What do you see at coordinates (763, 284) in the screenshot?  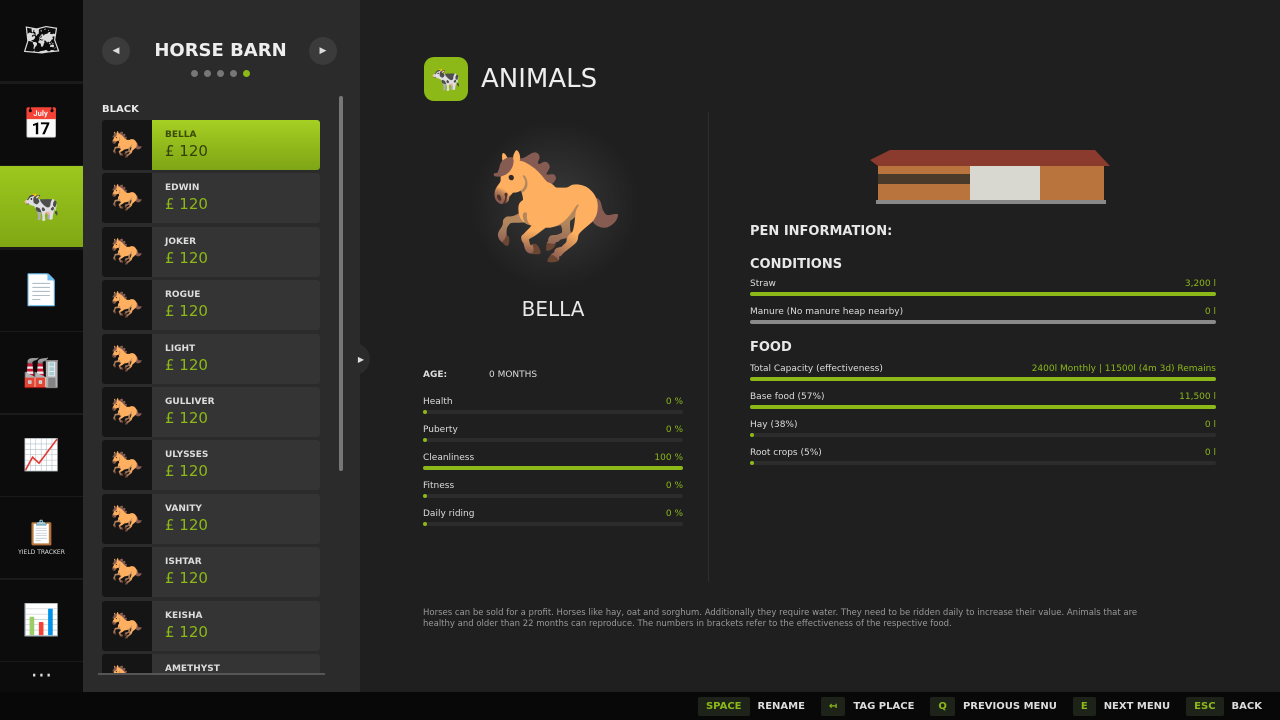 I see `pen-row-label: Straw` at bounding box center [763, 284].